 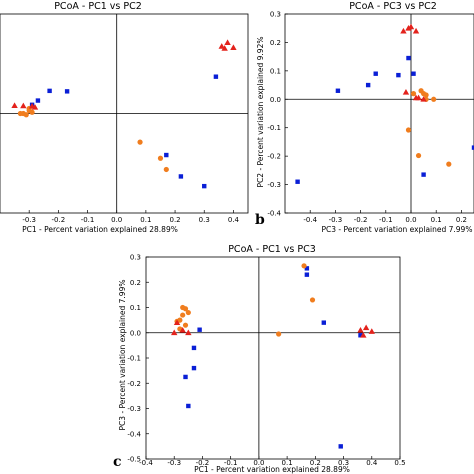 What do you see at coordinates (315, 463) in the screenshot?
I see `panel-c-xtick-label: 0.2` at bounding box center [315, 463].